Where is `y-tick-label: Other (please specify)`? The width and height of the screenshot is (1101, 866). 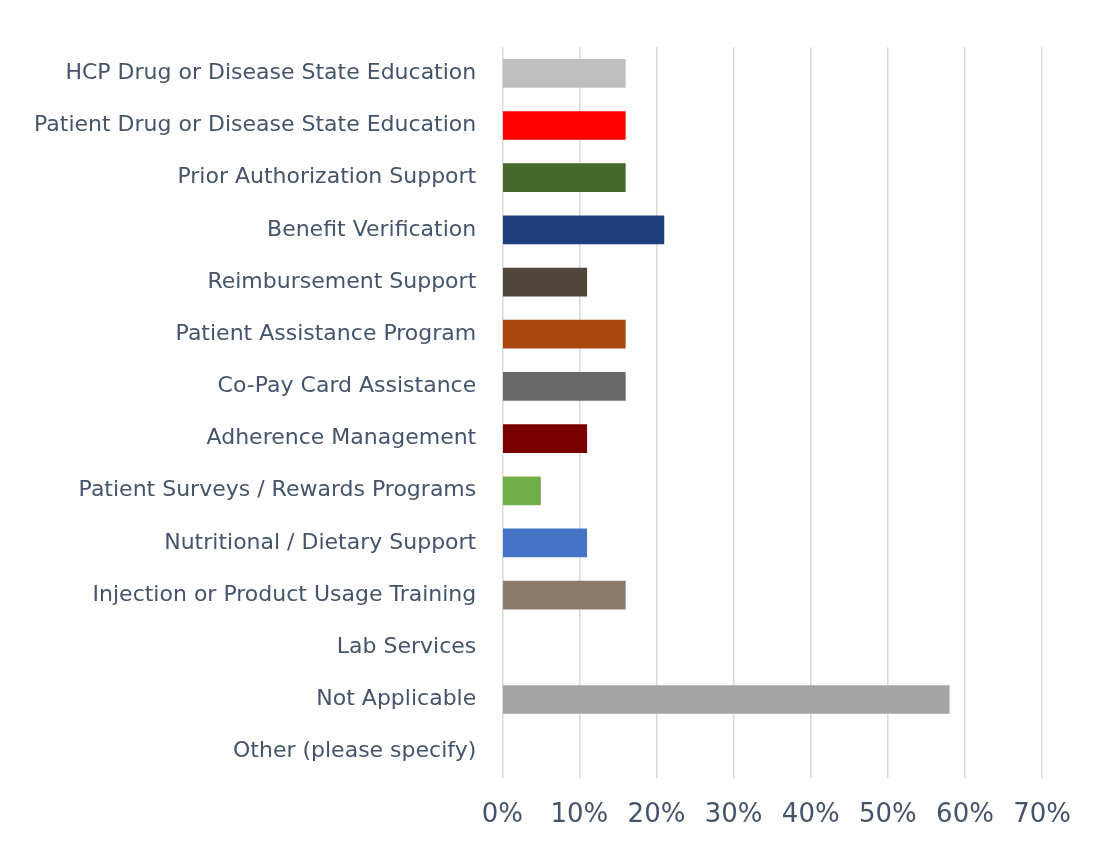
y-tick-label: Other (please specify) is located at coordinates (354, 750).